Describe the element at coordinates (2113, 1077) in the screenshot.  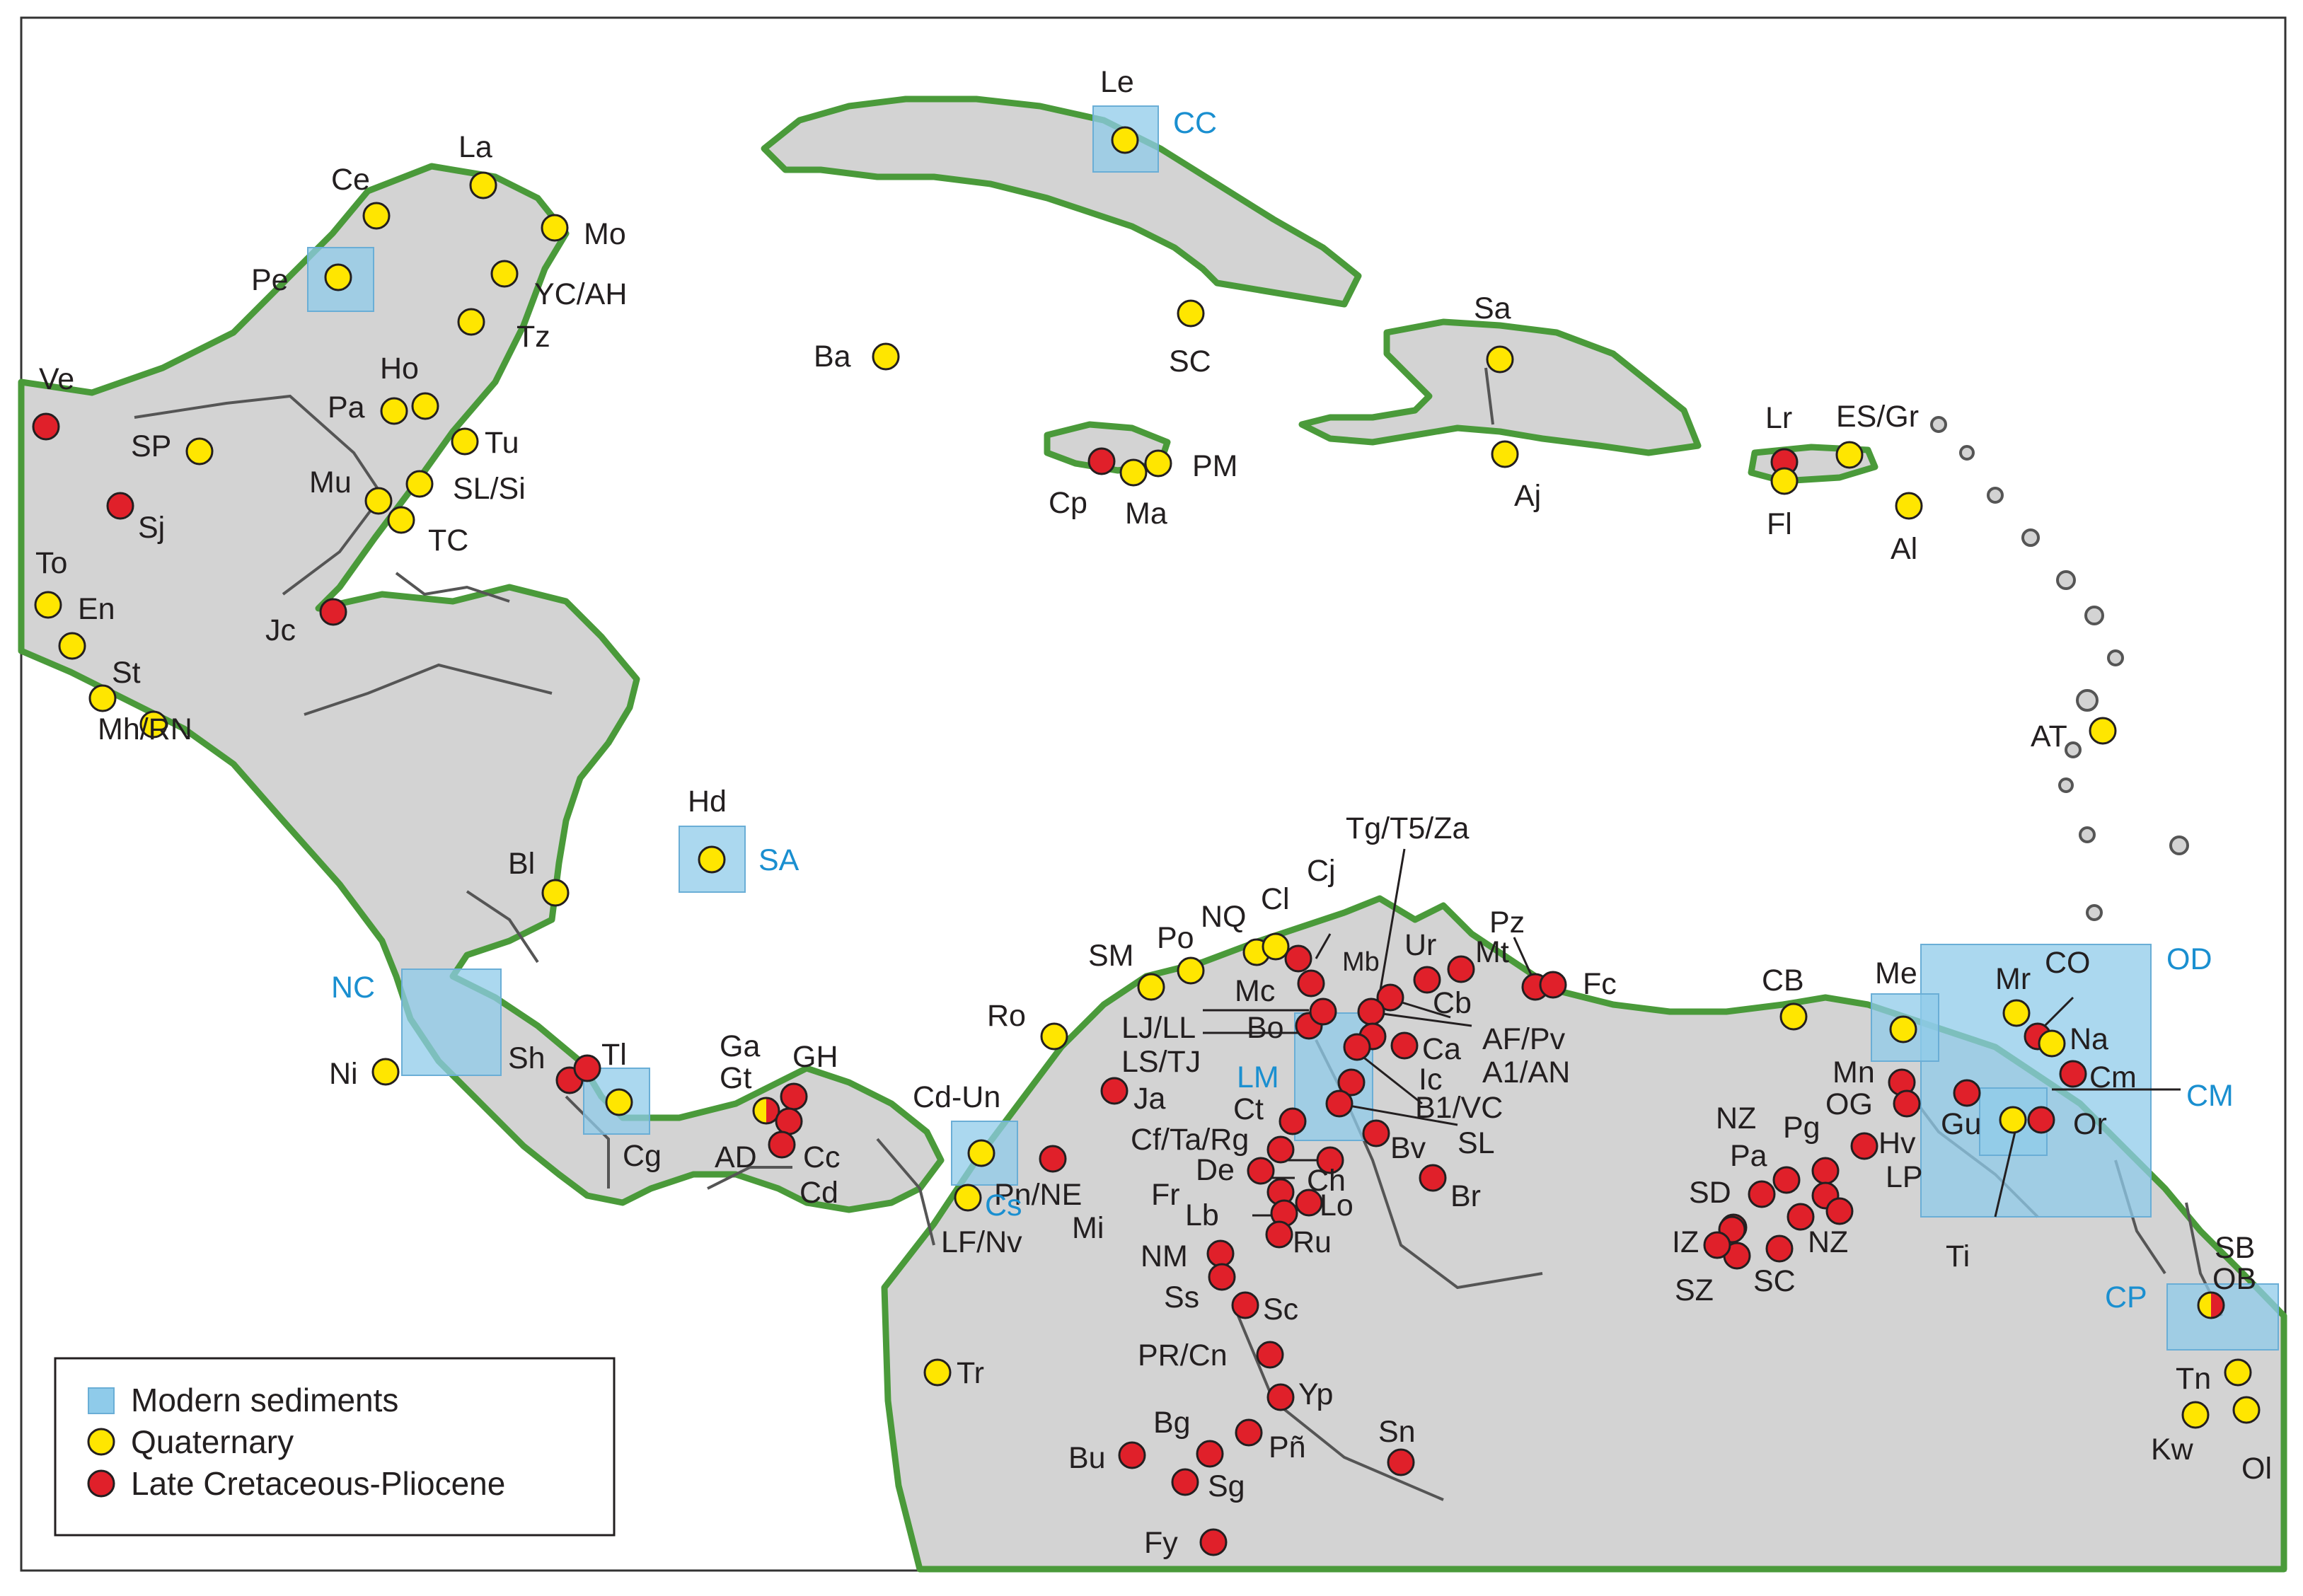
I see `site-label-cm: Cm` at that location.